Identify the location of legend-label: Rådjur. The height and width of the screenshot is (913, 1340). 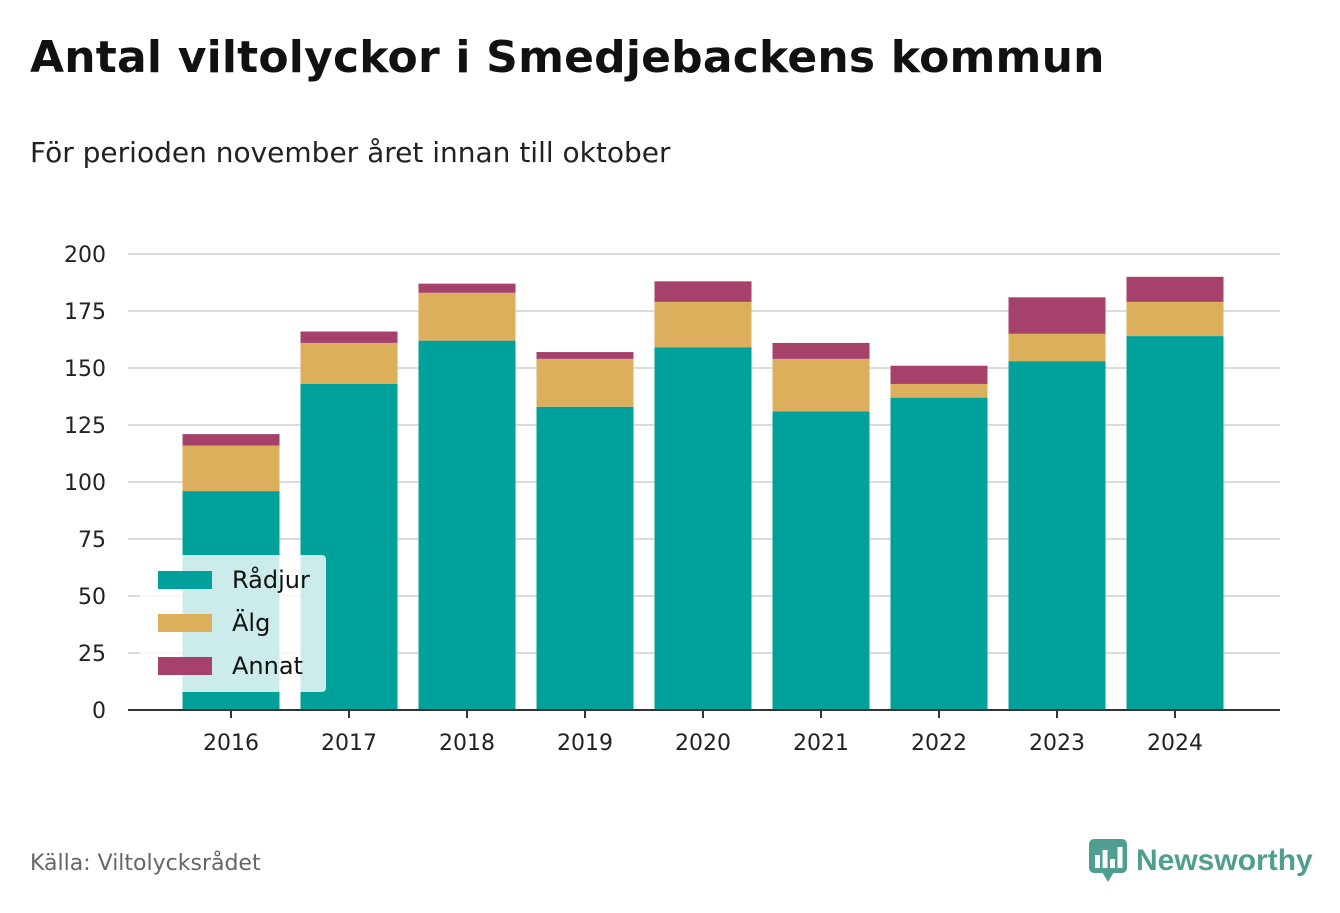
(271, 579).